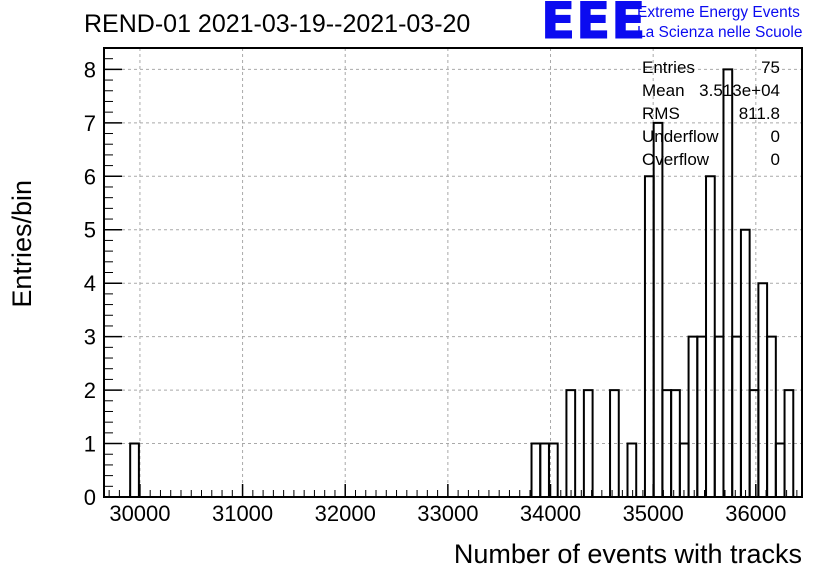  Describe the element at coordinates (653, 513) in the screenshot. I see `x-tick-label: 35000` at that location.